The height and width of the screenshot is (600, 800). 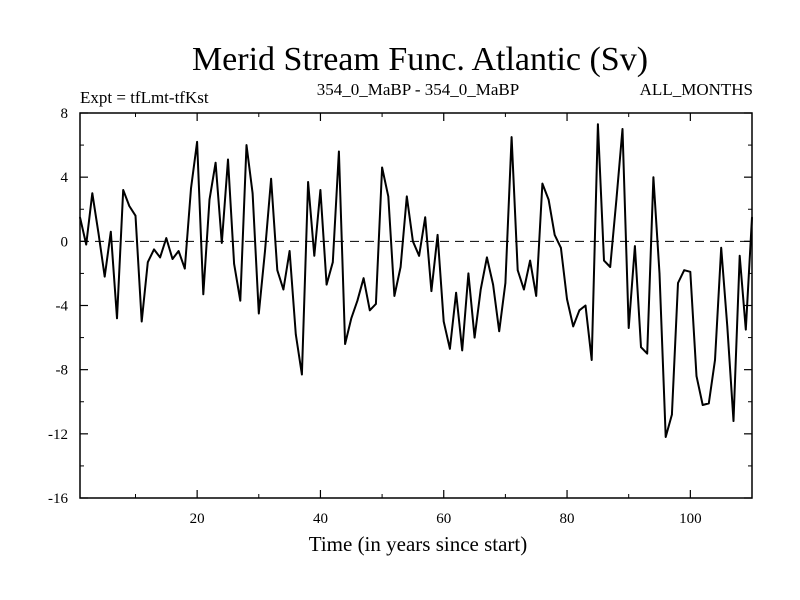 What do you see at coordinates (420, 59) in the screenshot?
I see `chart-title: Merid Stream Func. Atlantic (Sv)` at bounding box center [420, 59].